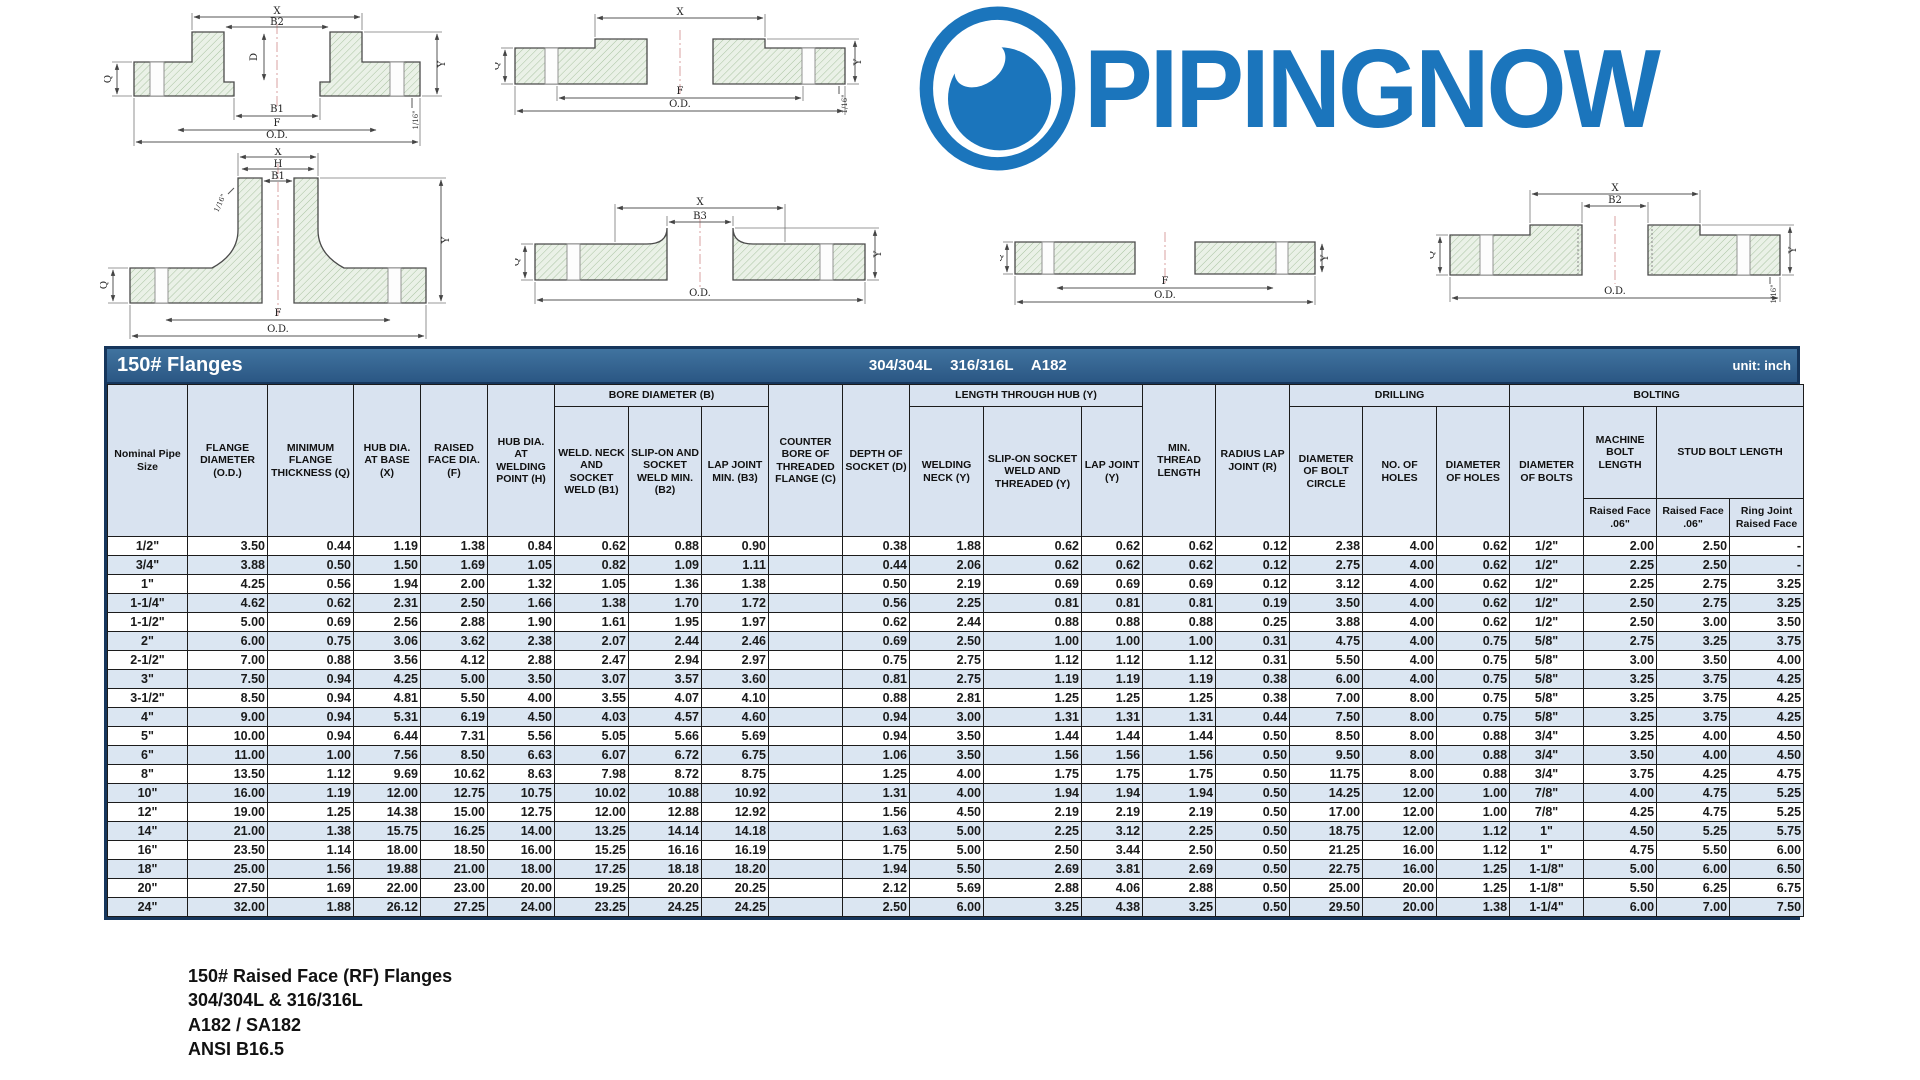 The width and height of the screenshot is (1920, 1080). I want to click on pipingnow-logo: PIPINGNOW, so click(1288, 88).